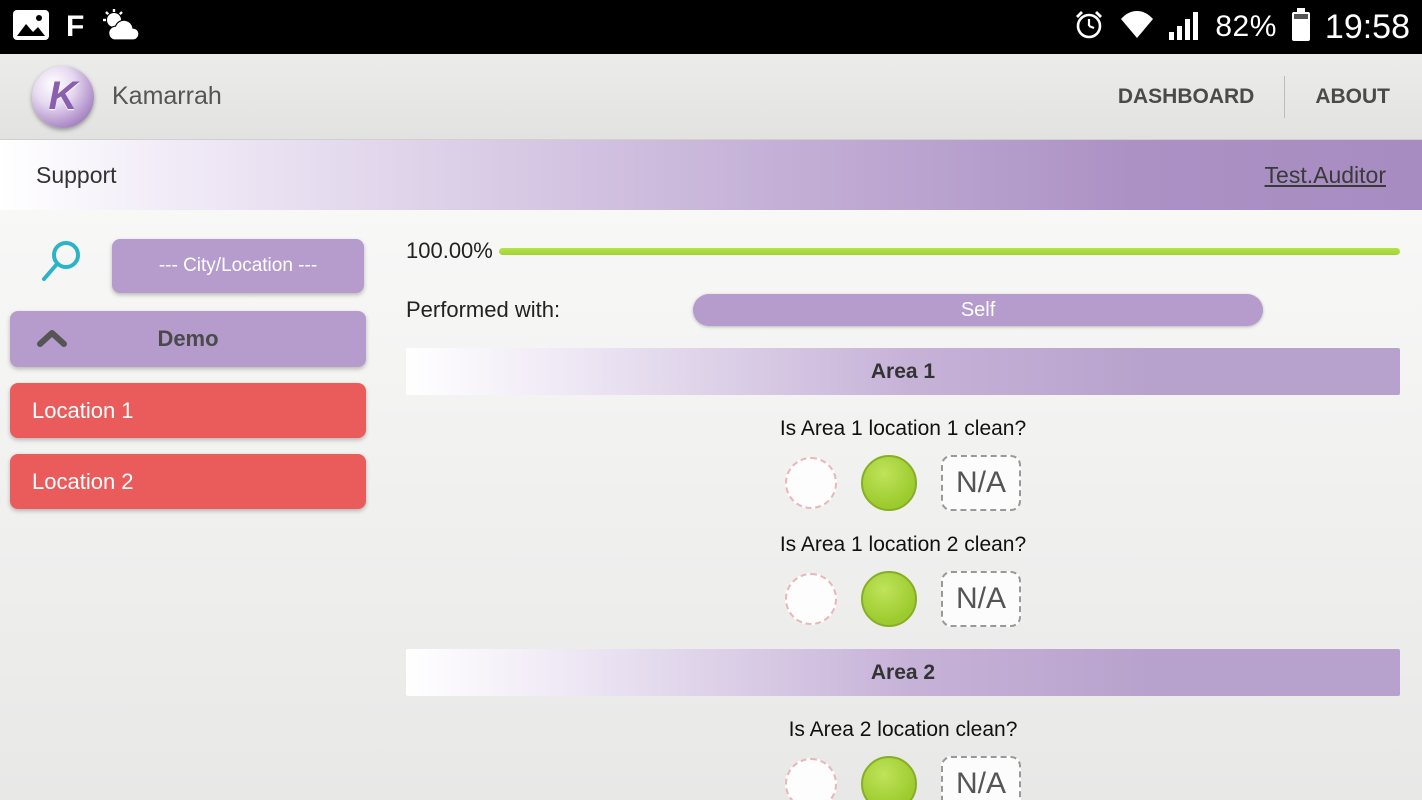 The image size is (1422, 800). I want to click on question-1-options: N/A, so click(903, 483).